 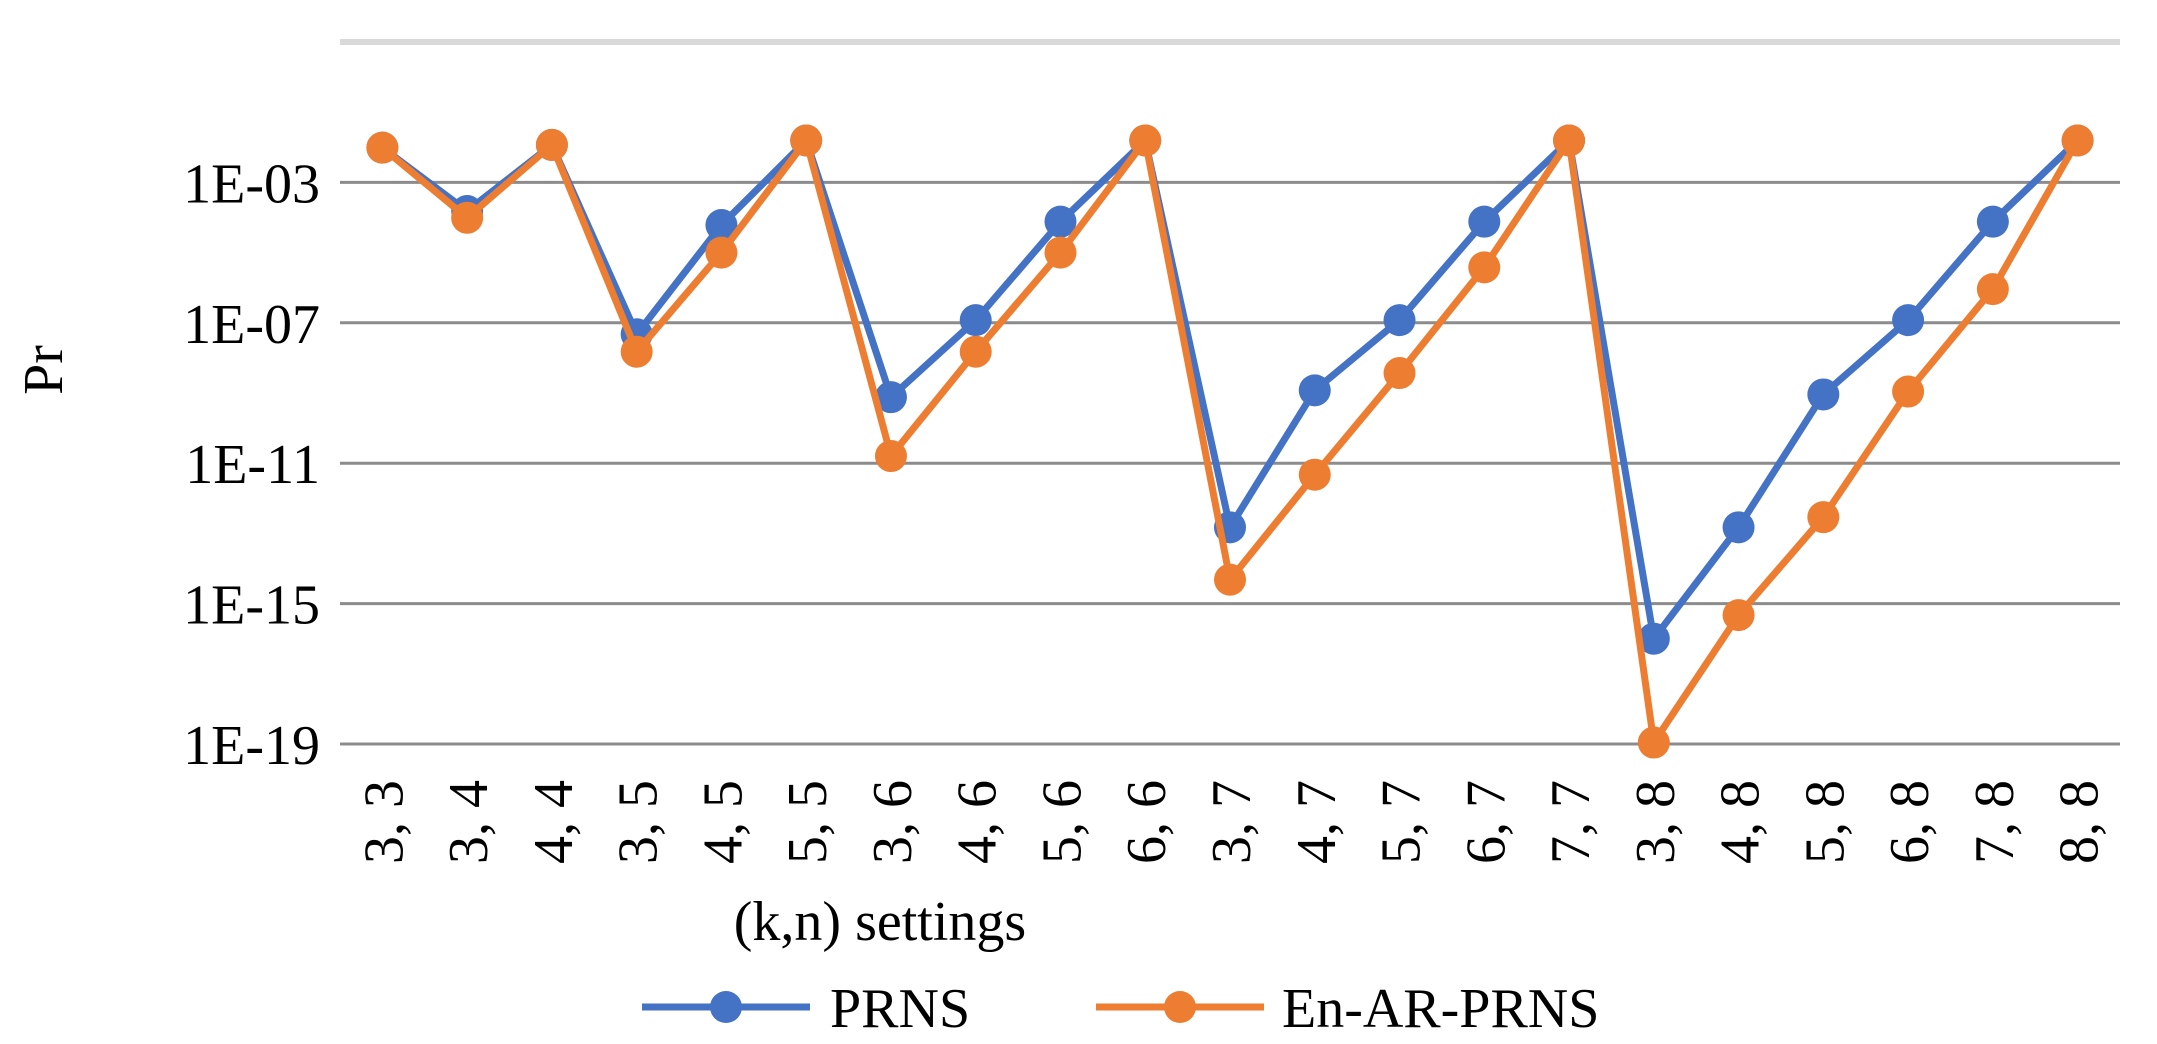 I want to click on x-tick-label: 4, 4, so click(x=554, y=822).